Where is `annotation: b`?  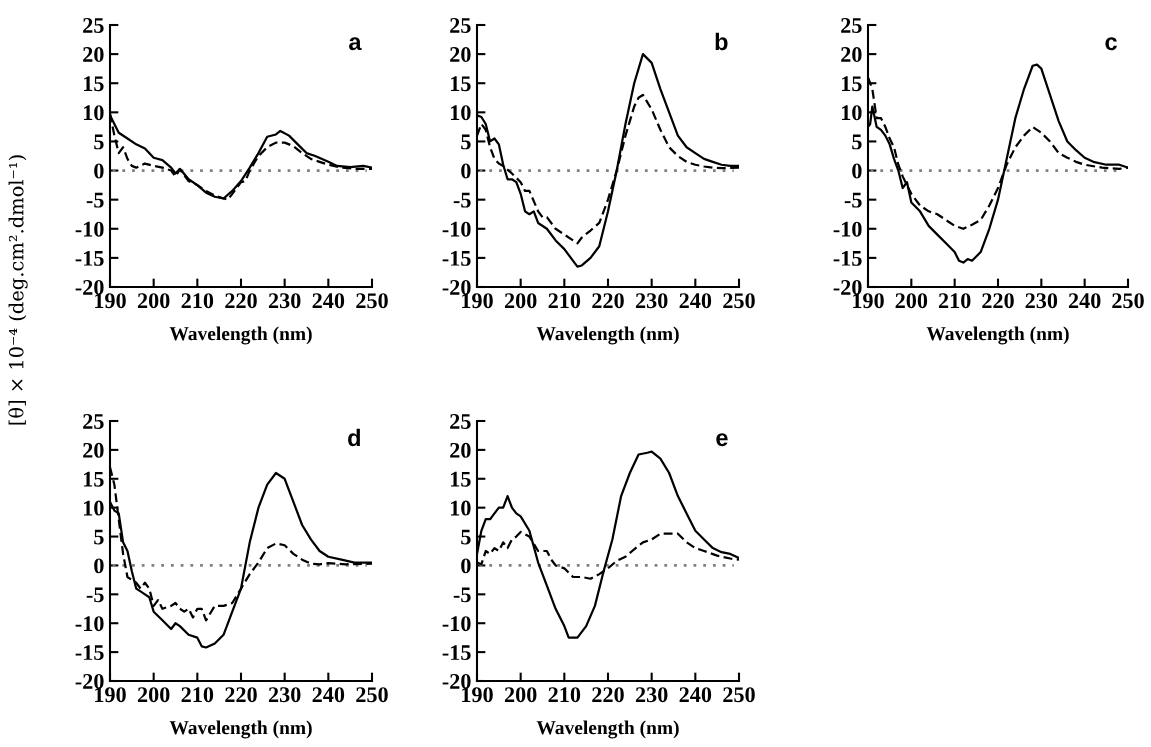
annotation: b is located at coordinates (721, 41).